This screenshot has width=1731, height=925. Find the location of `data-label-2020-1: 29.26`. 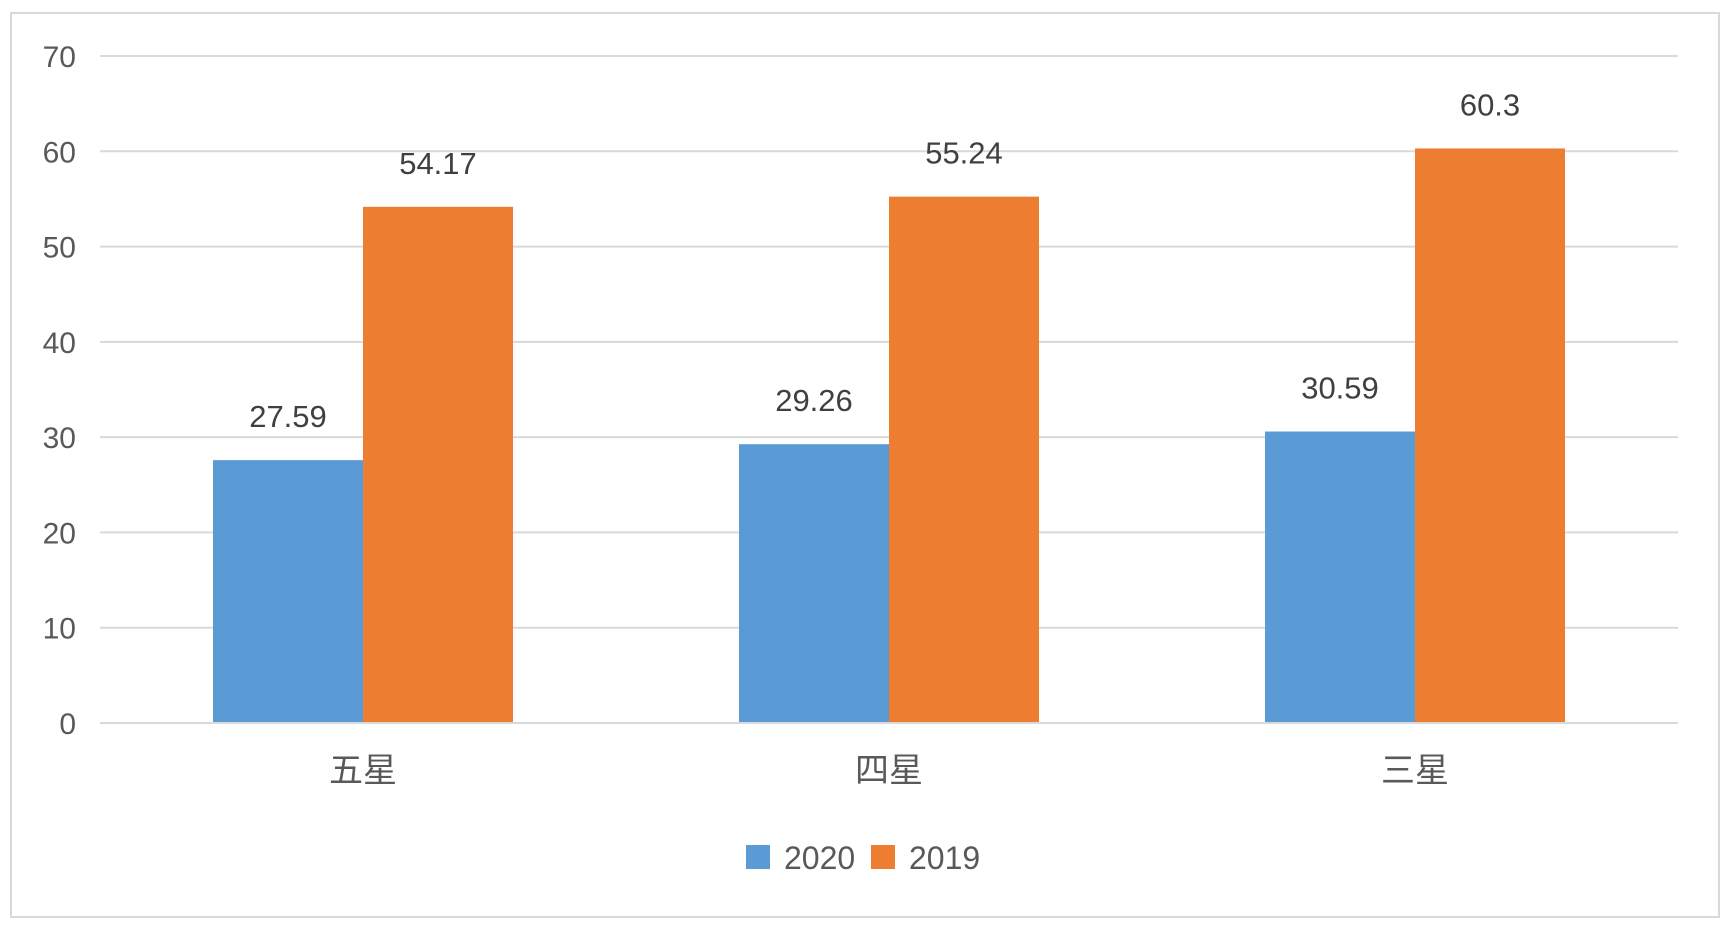

data-label-2020-1: 29.26 is located at coordinates (814, 400).